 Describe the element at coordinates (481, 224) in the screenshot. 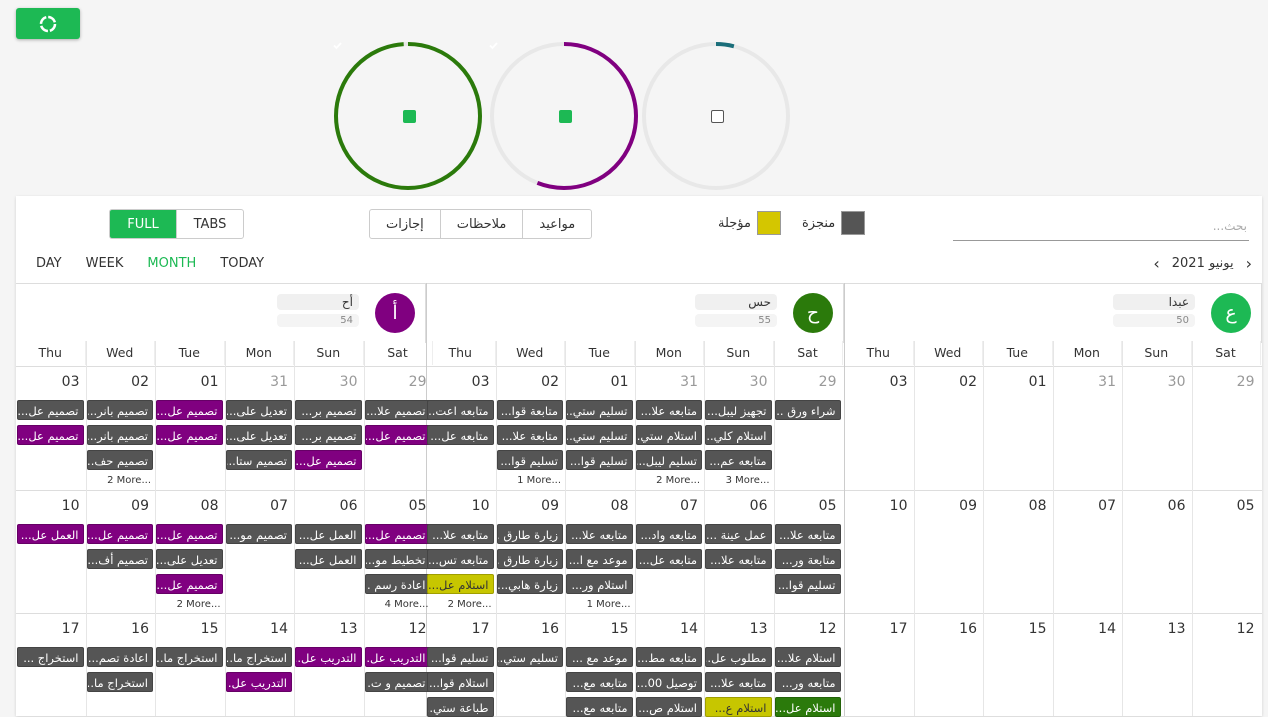

I see `notes-button: ملاحظات` at that location.